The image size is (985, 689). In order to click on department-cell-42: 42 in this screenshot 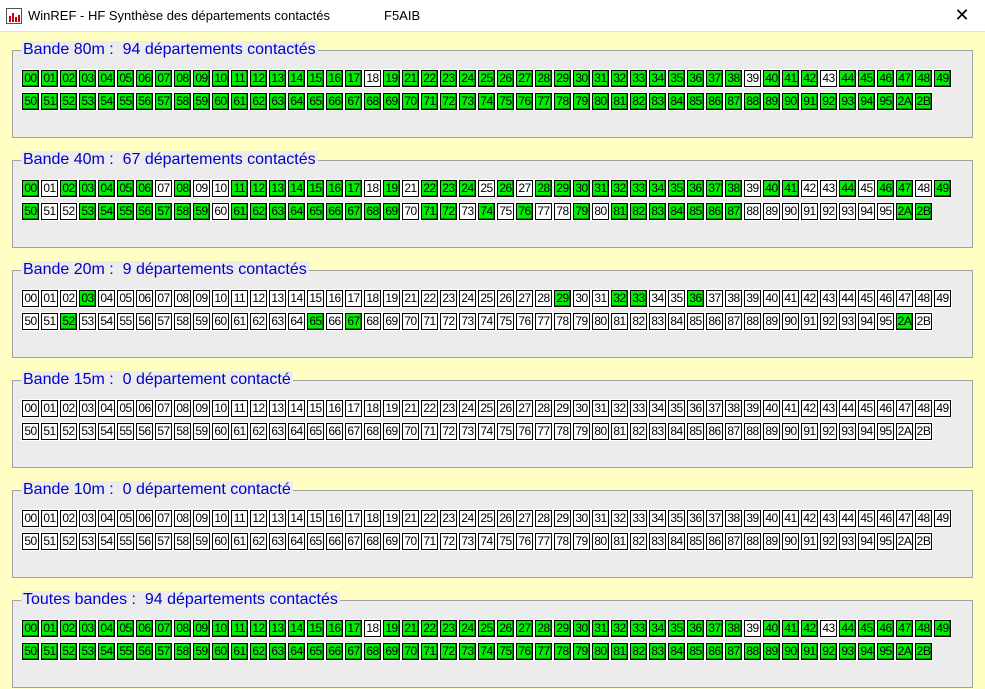, I will do `click(809, 188)`.